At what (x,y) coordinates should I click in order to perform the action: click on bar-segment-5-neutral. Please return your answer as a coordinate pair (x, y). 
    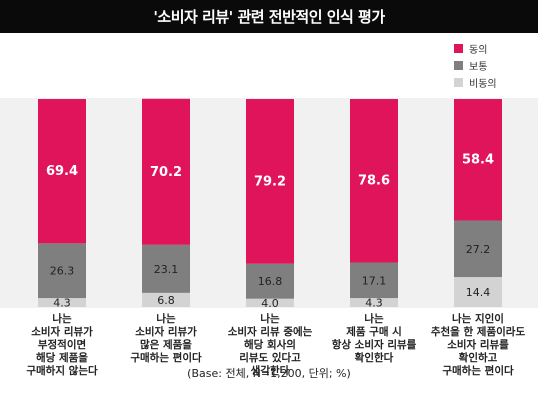
    Looking at the image, I should click on (478, 249).